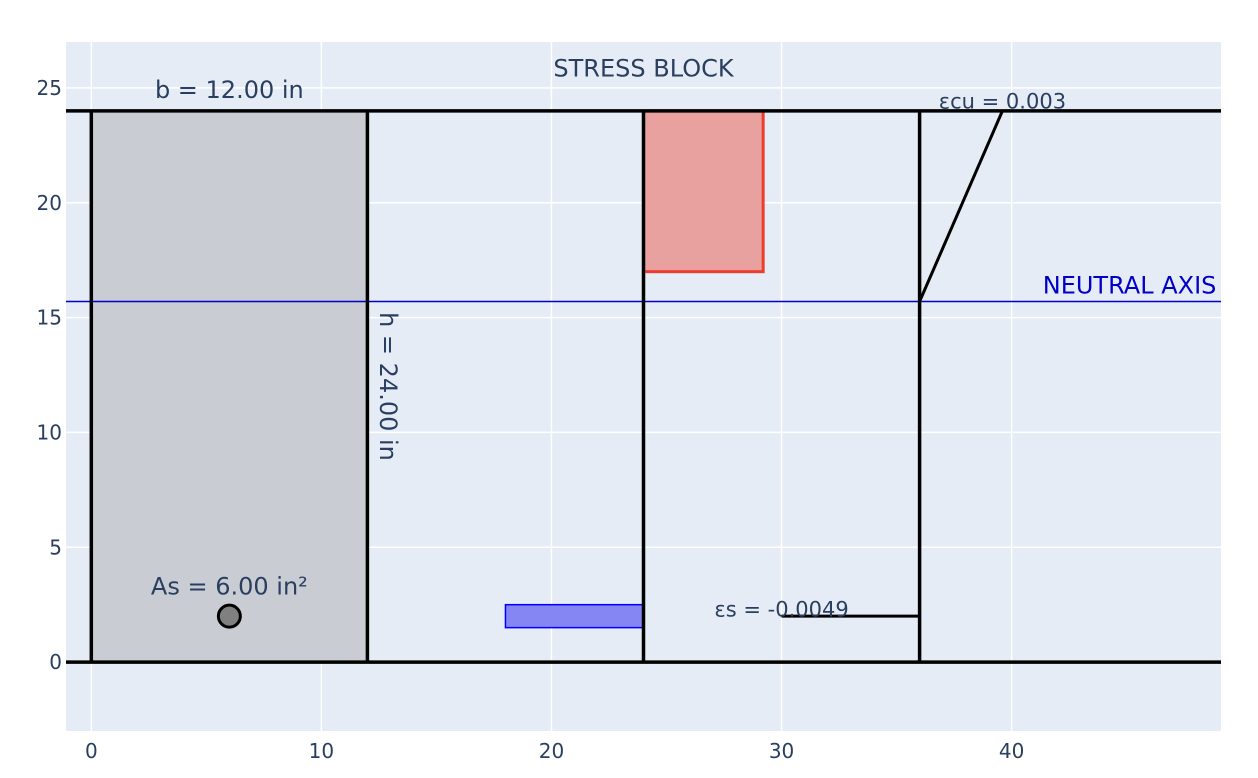  Describe the element at coordinates (1002, 102) in the screenshot. I see `concrete-strain-annotation: εcu = 0.003` at that location.